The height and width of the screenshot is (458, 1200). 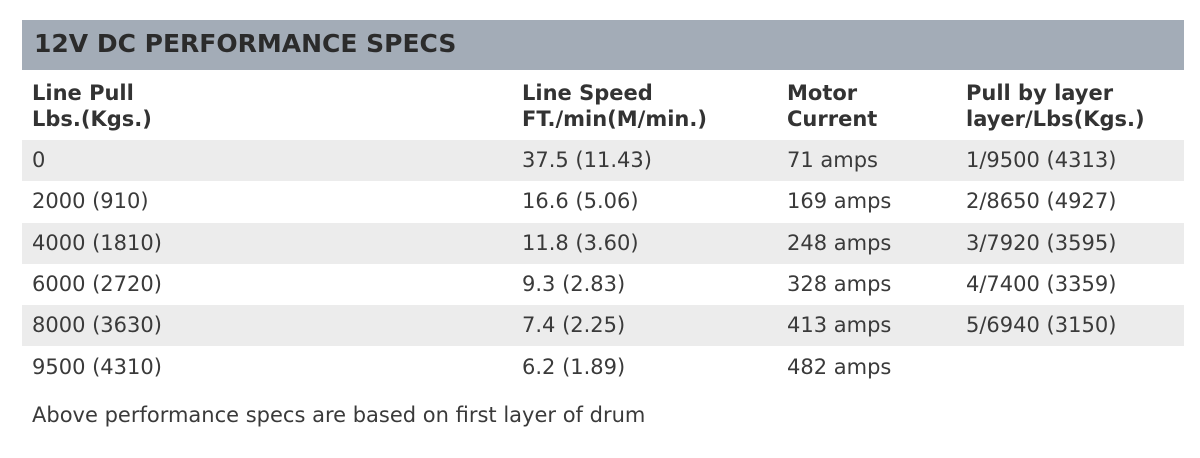 What do you see at coordinates (1041, 325) in the screenshot?
I see `table-cell: 5/6940 (3150)` at bounding box center [1041, 325].